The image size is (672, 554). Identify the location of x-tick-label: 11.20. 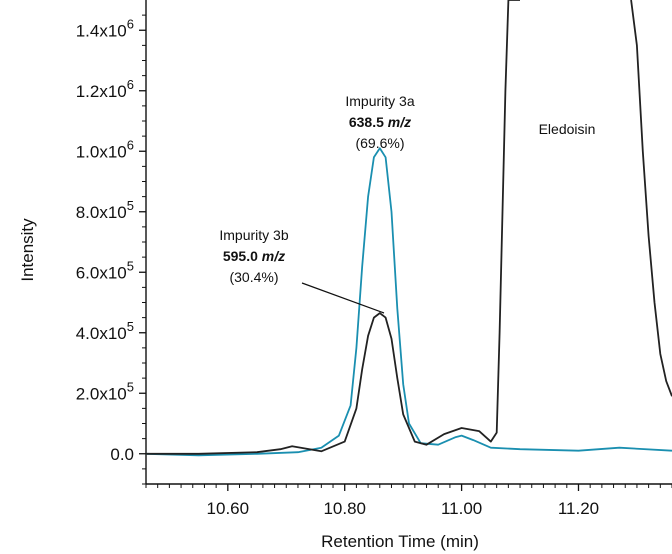
(578, 508).